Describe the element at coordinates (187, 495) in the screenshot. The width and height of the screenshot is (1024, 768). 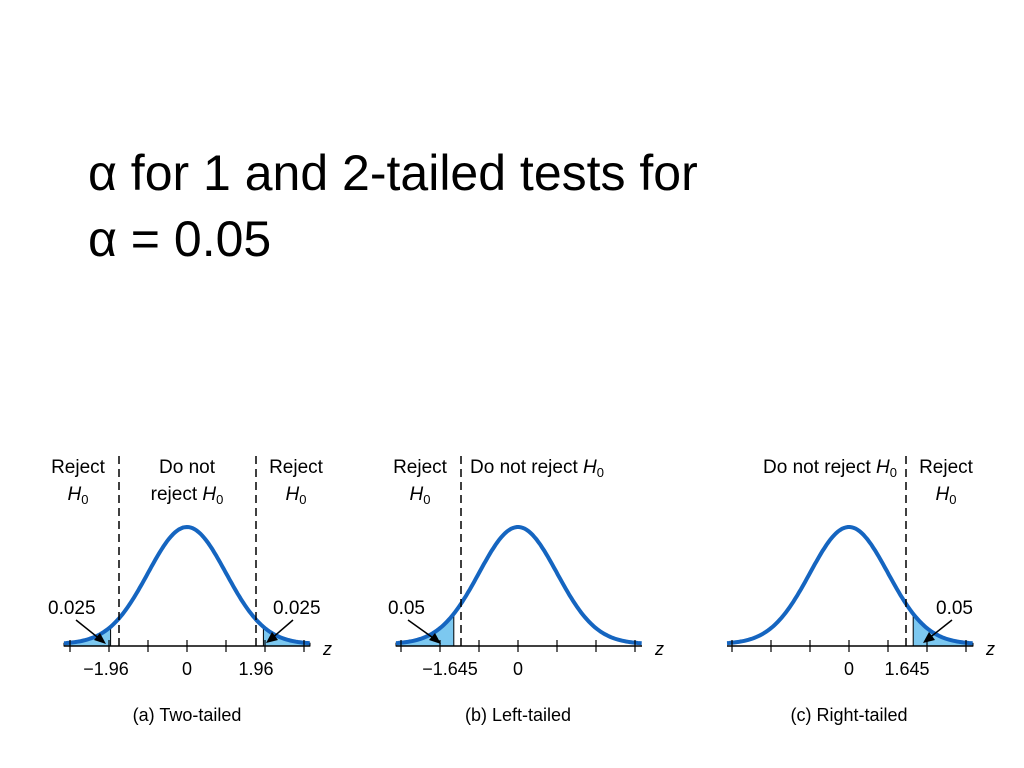
I see `reject-h0-label-middle: reject H0` at that location.